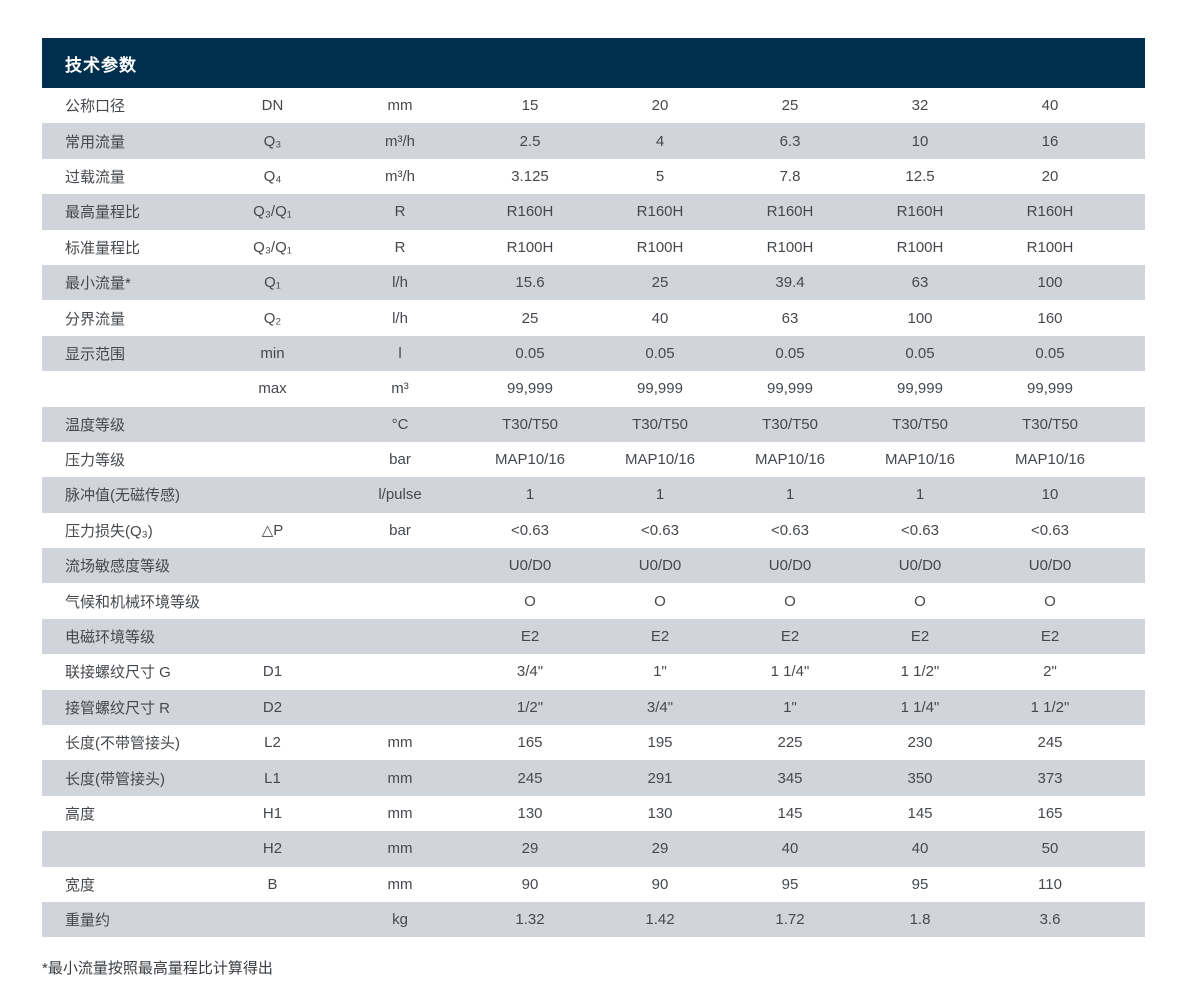  What do you see at coordinates (530, 318) in the screenshot?
I see `row-value: 25` at bounding box center [530, 318].